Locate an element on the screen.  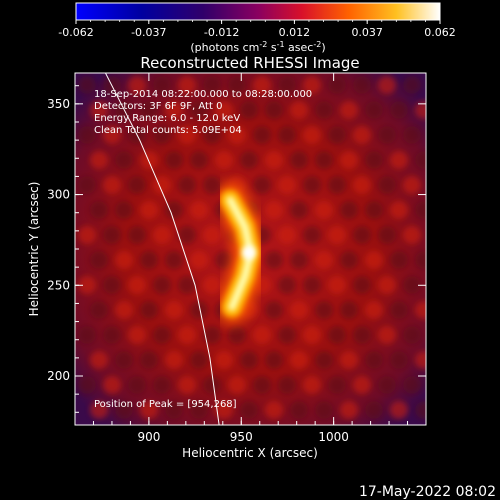
y-tick-label: 350 is located at coordinates (58, 104).